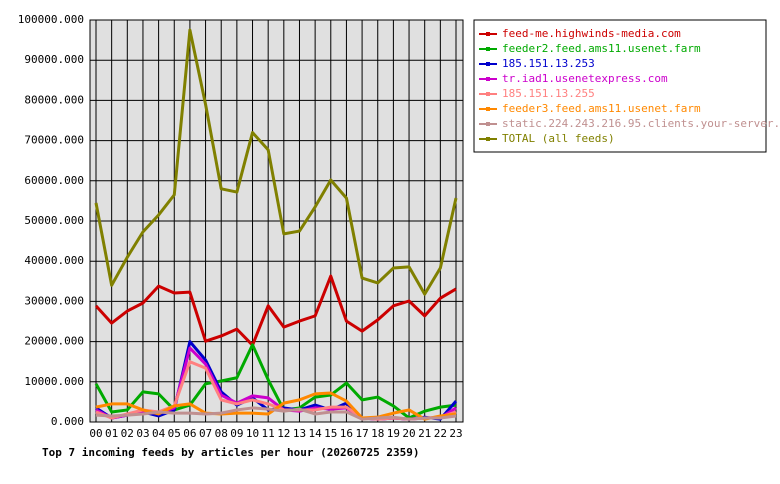 This screenshot has height=484, width=780. What do you see at coordinates (393, 433) in the screenshot?
I see `x-tick-label: 19` at bounding box center [393, 433].